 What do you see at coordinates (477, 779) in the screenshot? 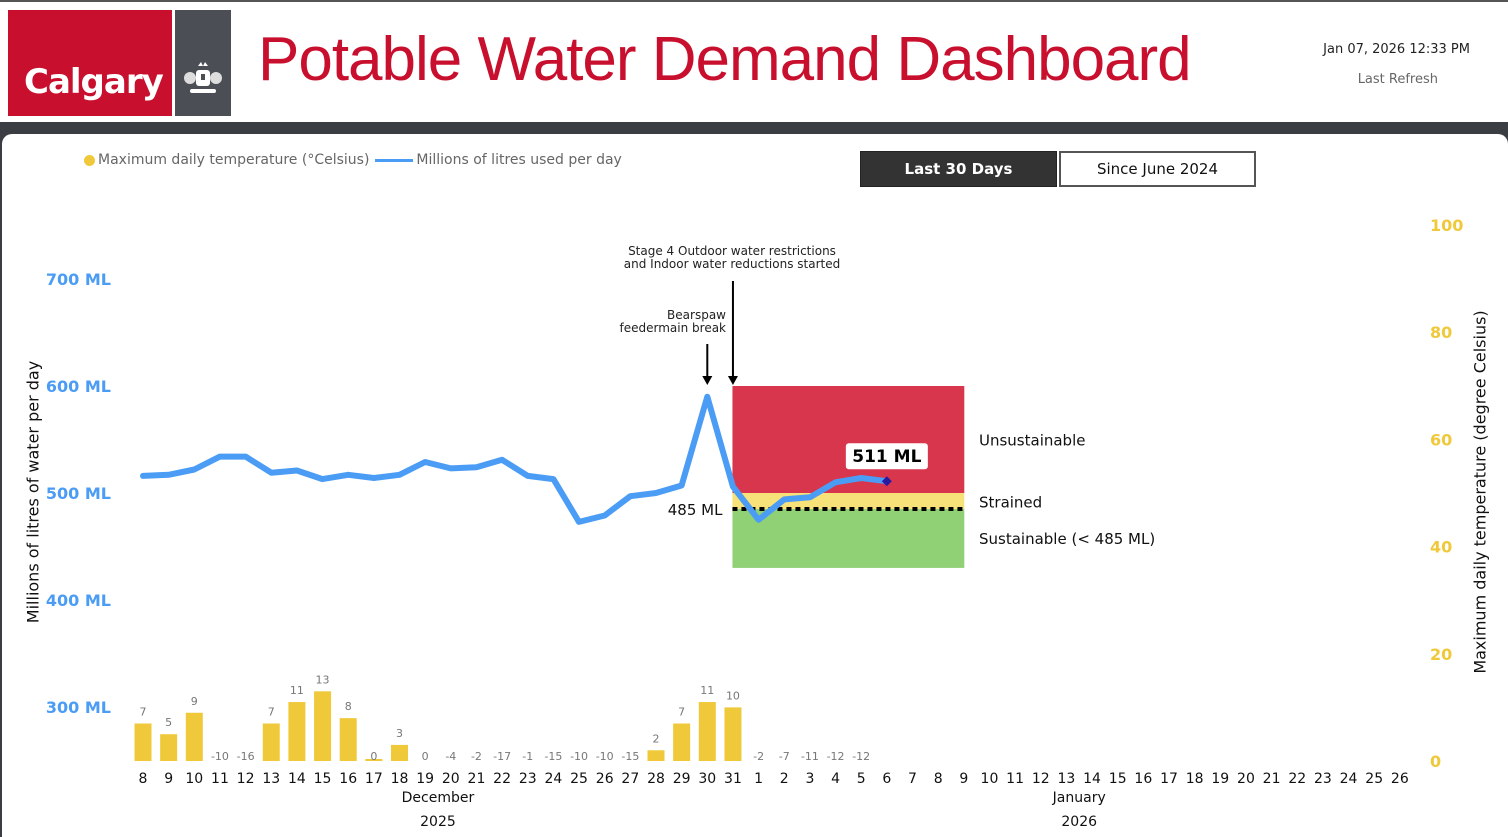
I see `x-tick-label: 21` at bounding box center [477, 779].